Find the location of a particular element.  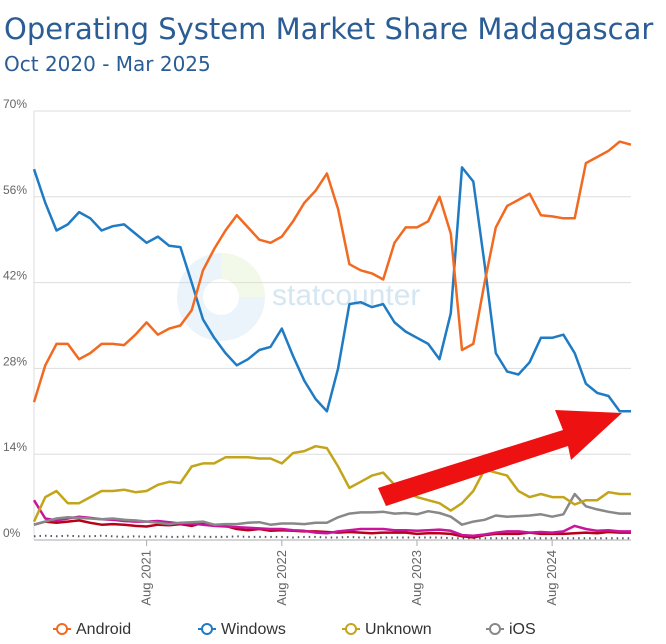

y-tick-label: 14% is located at coordinates (15, 447).